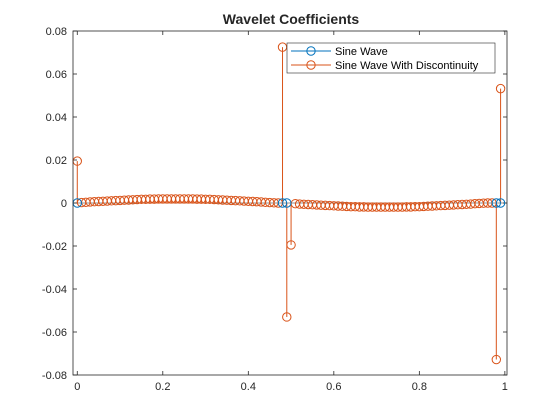 The width and height of the screenshot is (560, 420). I want to click on y-tick-label: -0.02, so click(54, 247).